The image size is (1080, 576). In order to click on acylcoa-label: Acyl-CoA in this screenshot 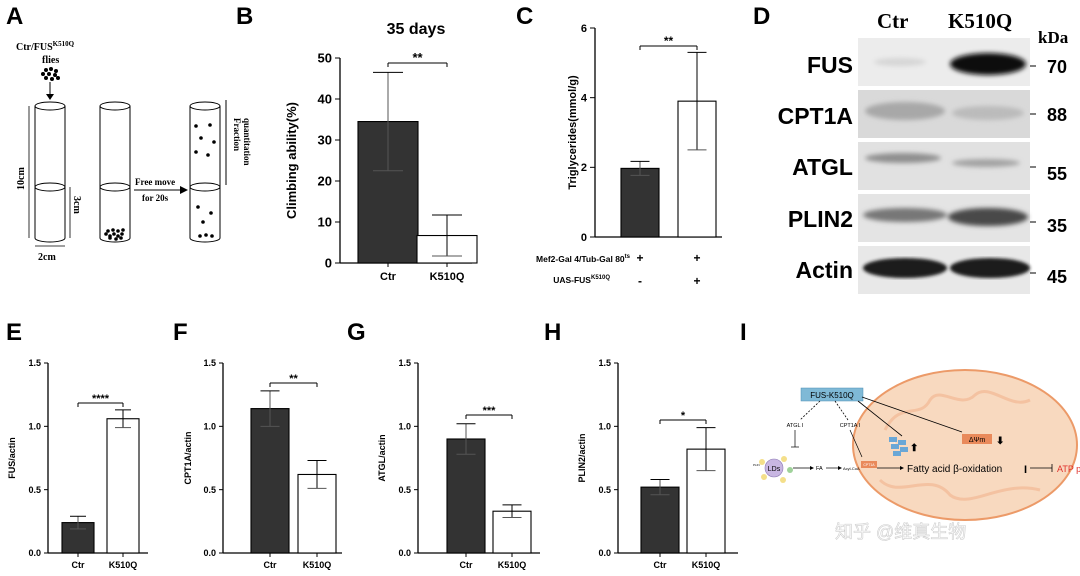, I will do `click(851, 468)`.